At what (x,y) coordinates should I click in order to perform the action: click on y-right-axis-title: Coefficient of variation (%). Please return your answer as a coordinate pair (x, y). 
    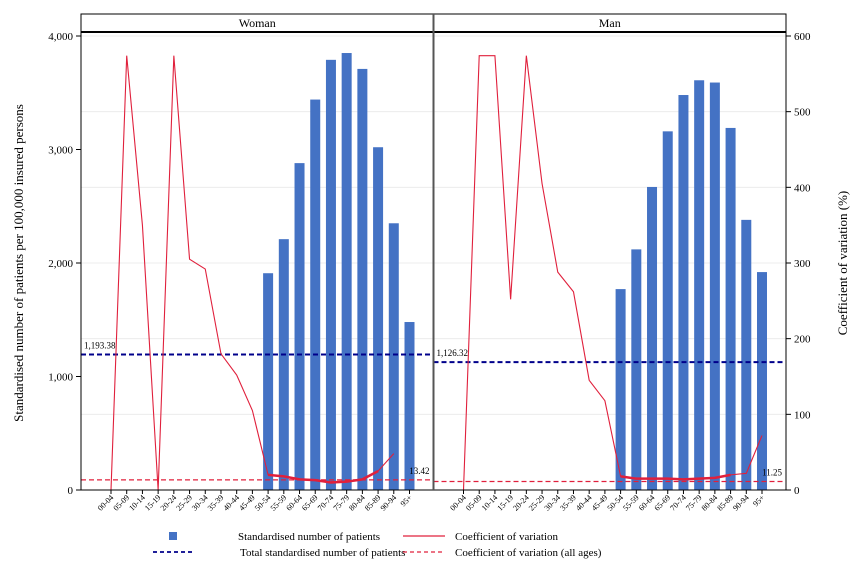
    Looking at the image, I should click on (842, 263).